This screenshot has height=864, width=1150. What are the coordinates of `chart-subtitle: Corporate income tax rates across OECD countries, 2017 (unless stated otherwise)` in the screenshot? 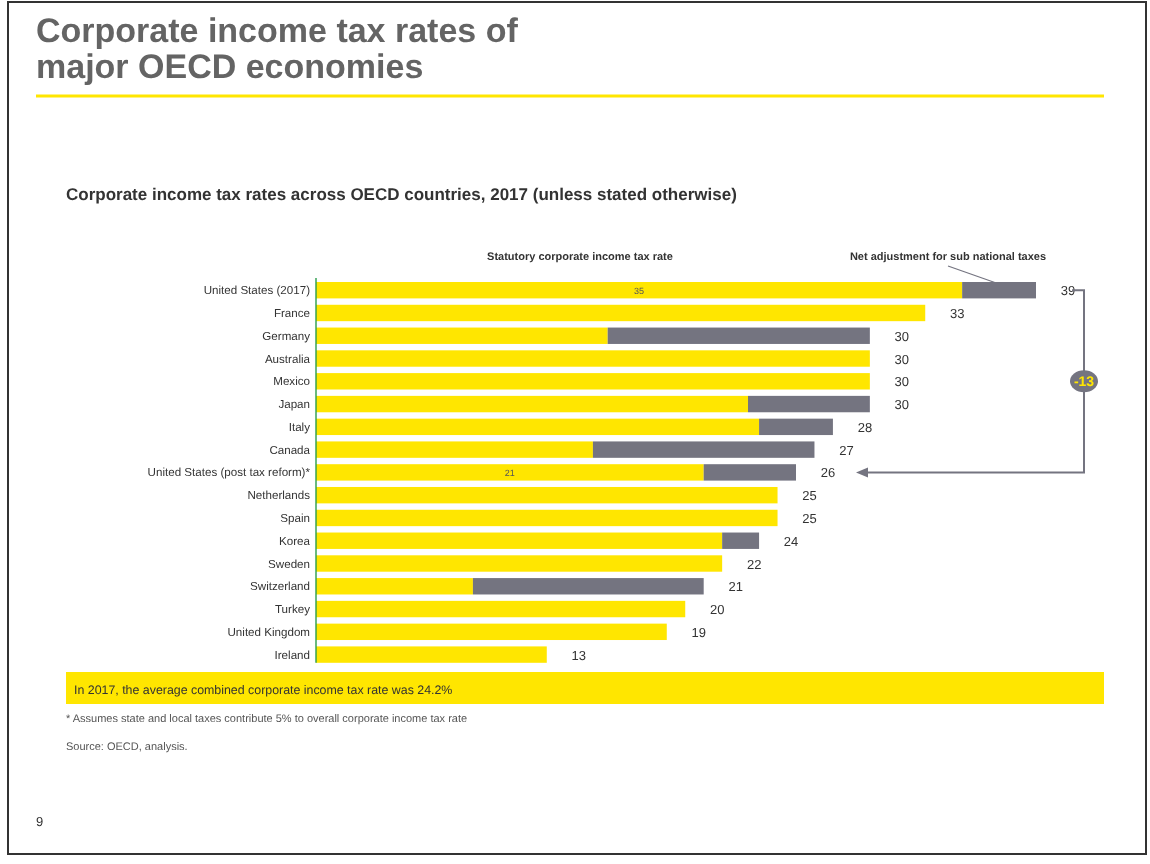 It's located at (402, 194).